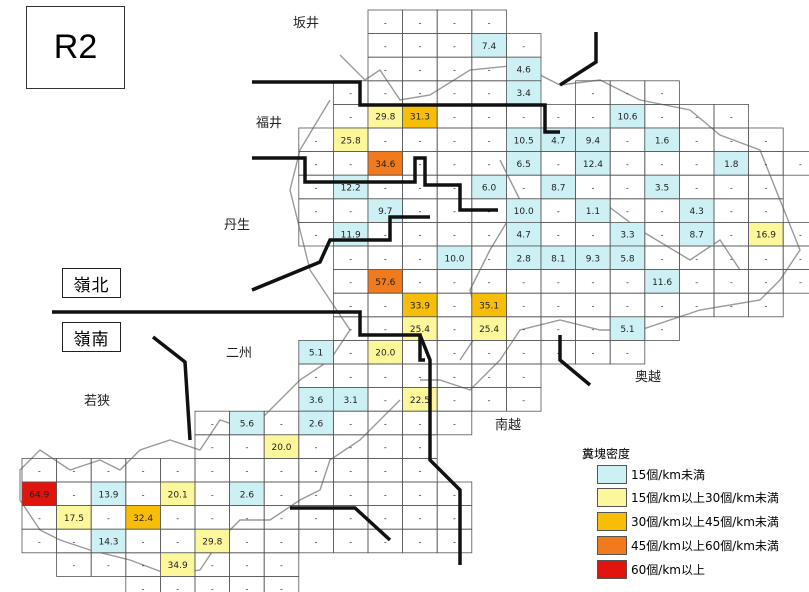 This screenshot has width=809, height=592. Describe the element at coordinates (306, 23) in the screenshot. I see `region-label-sakai: 坂井` at that location.